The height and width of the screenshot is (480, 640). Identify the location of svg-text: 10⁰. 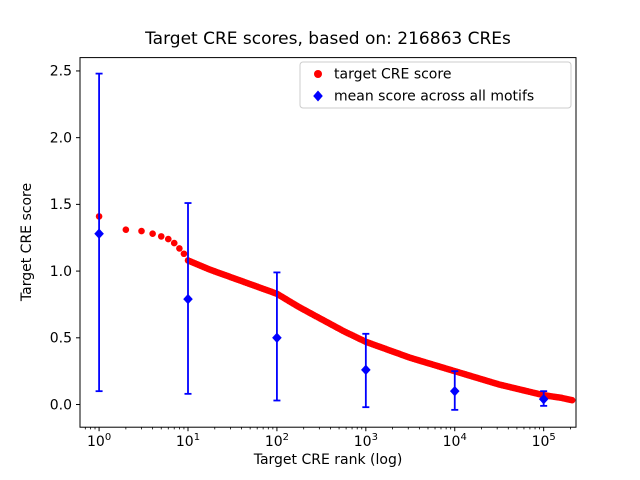
(99, 441).